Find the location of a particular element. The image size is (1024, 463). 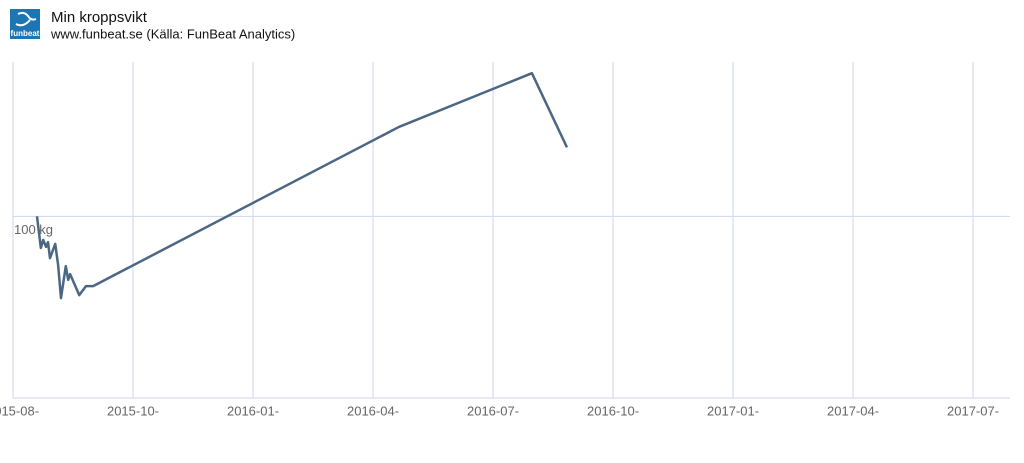

x-tick-label: 2015-10- is located at coordinates (133, 410).